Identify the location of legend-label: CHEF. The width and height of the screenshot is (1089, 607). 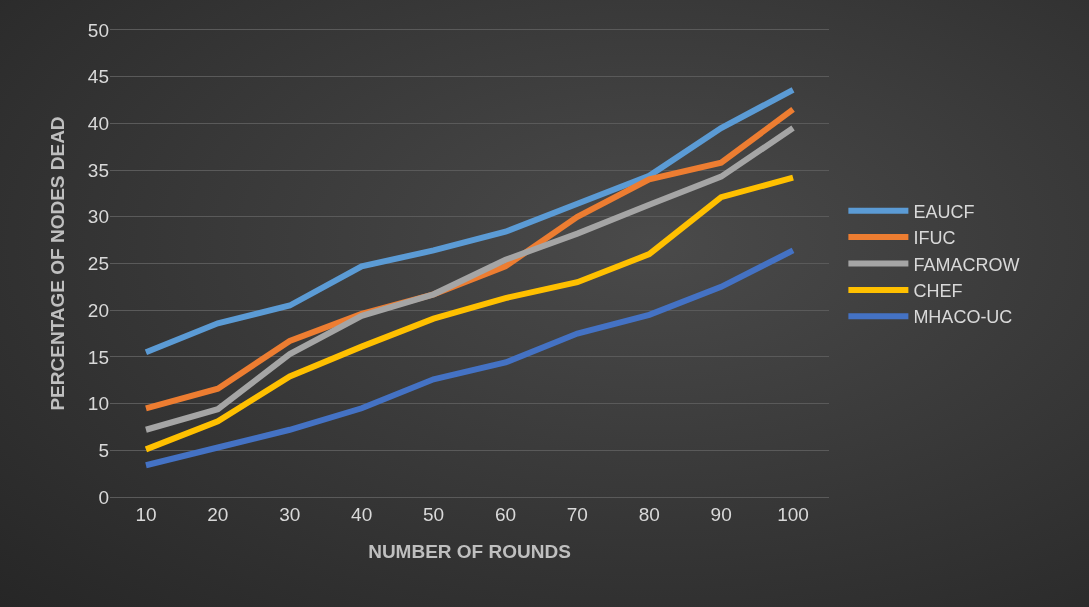
(938, 290).